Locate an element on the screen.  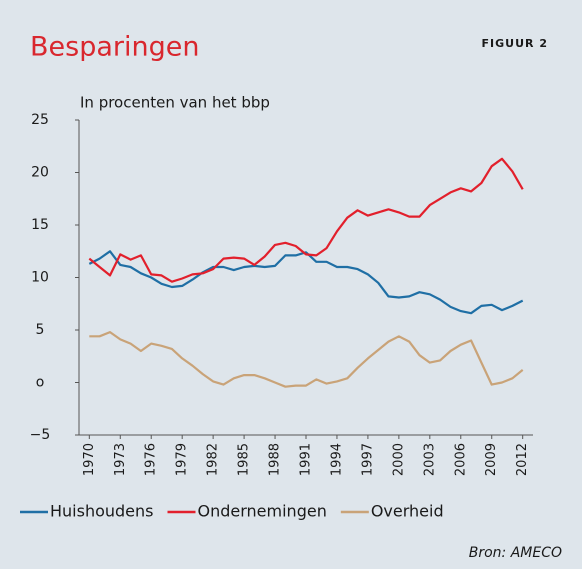
x-tick-label: 1997 is located at coordinates (367, 459).